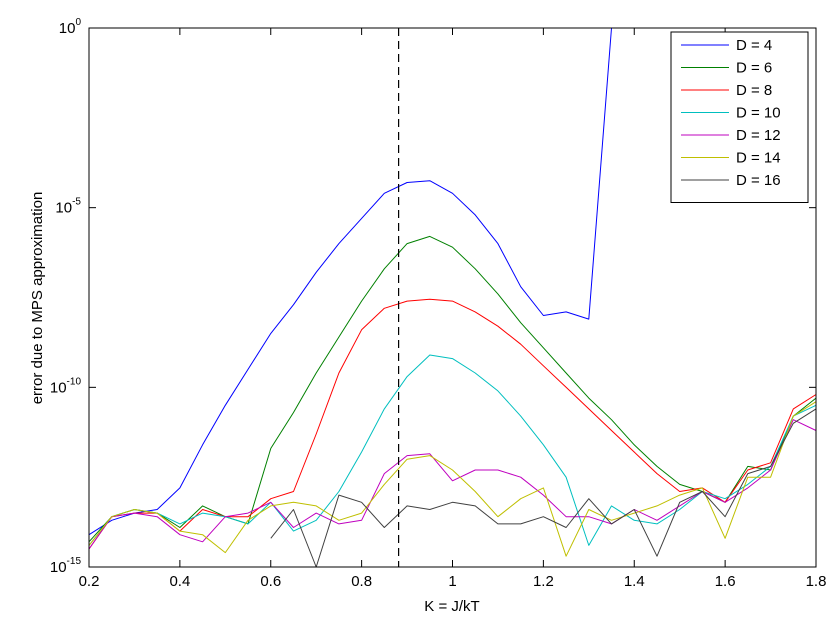  Describe the element at coordinates (758, 113) in the screenshot. I see `legend-label: D = 10` at that location.